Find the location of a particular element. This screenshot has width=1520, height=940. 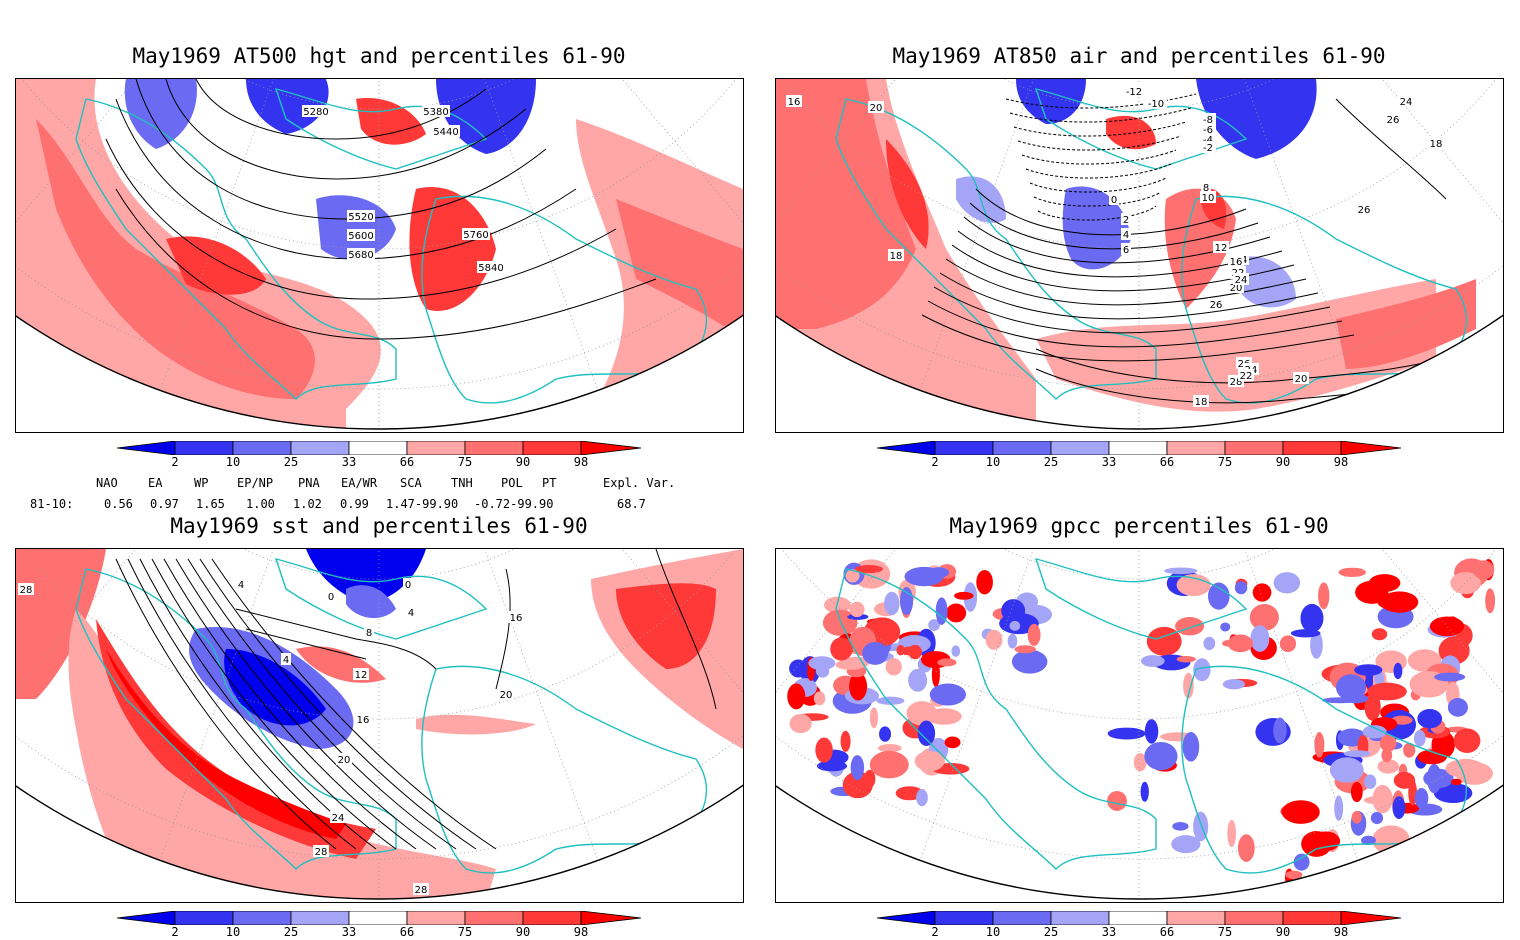

index-header-wp: WP is located at coordinates (201, 483).